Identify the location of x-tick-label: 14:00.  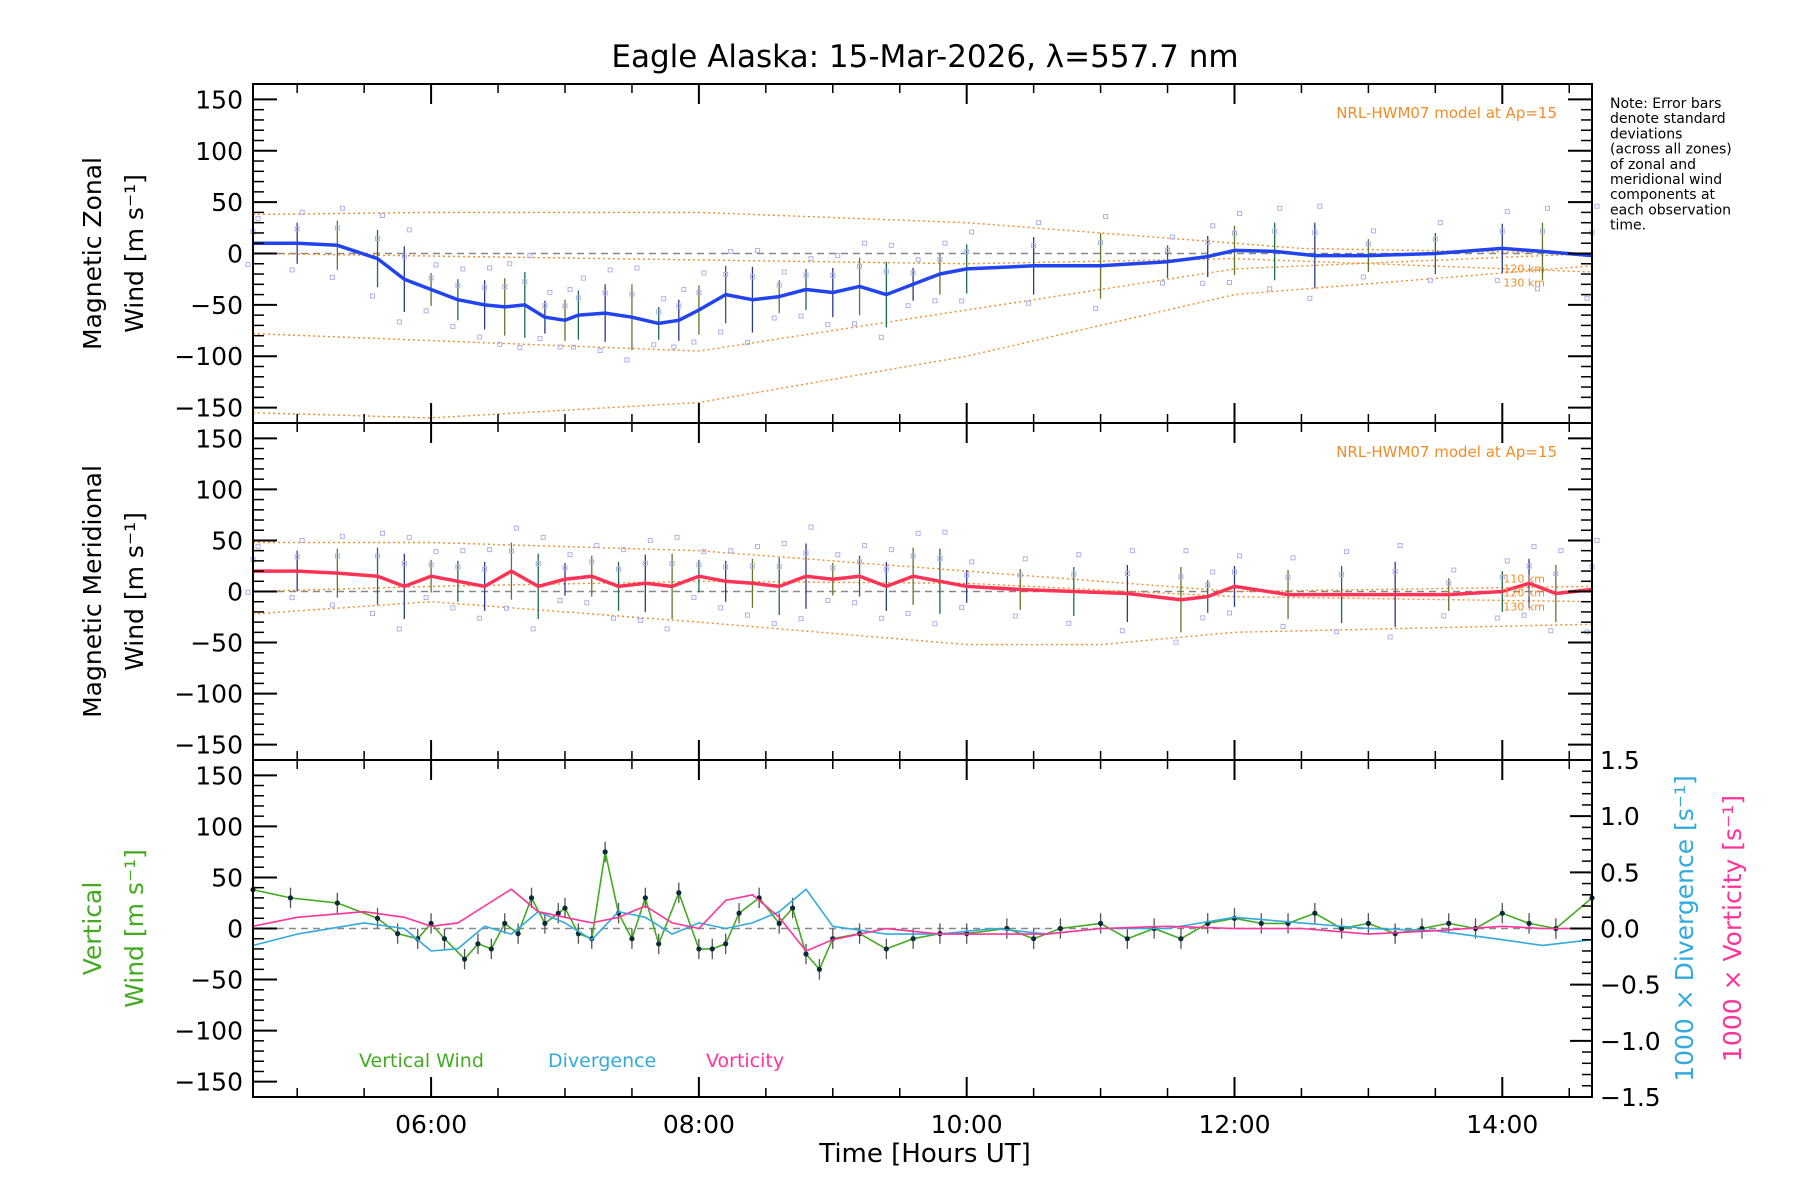
(1502, 1124).